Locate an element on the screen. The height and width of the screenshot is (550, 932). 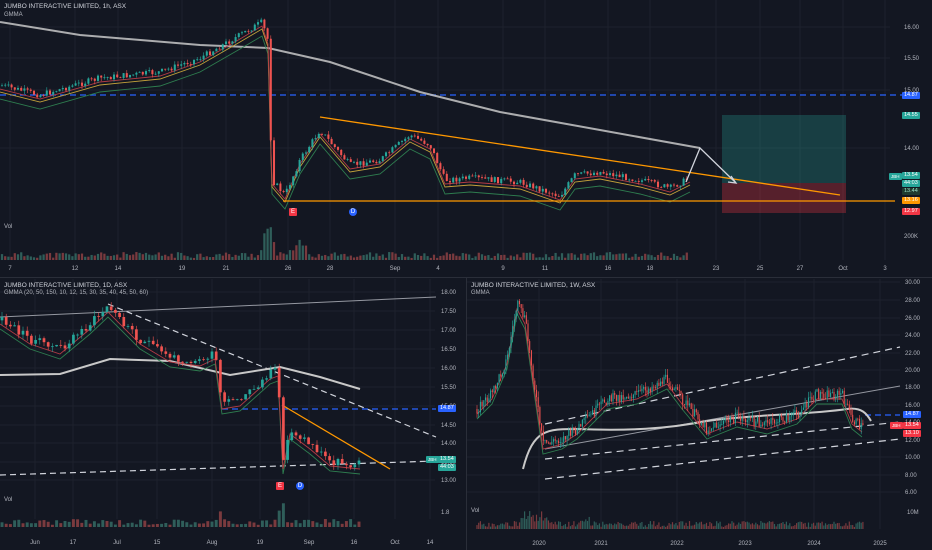
pane-divider-horizontal is located at coordinates (466, 277).